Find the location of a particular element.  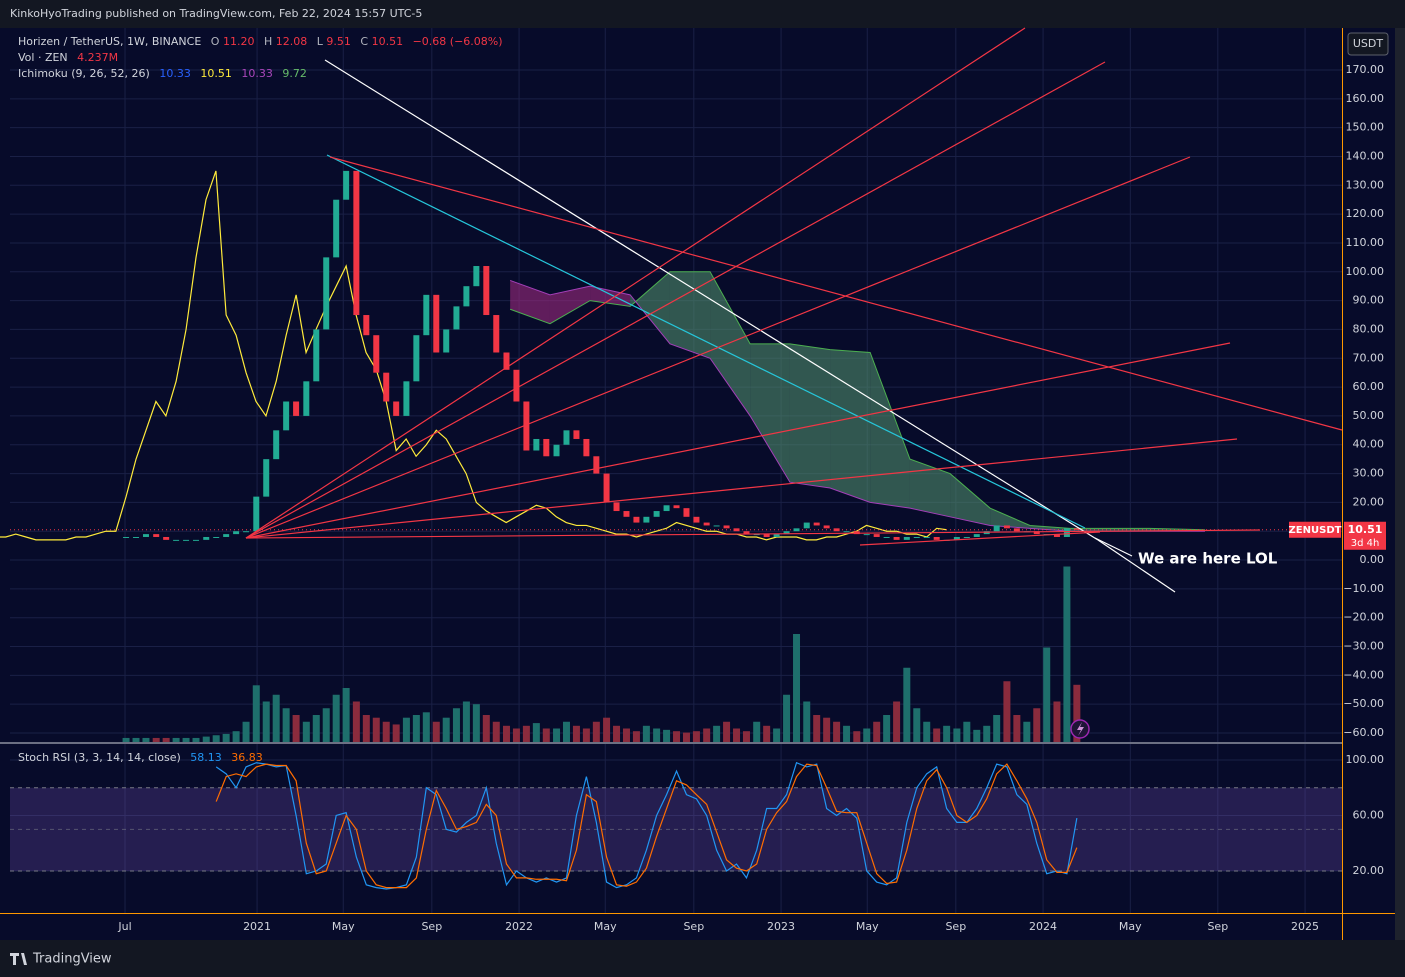

y-tick-label: −40.00 is located at coordinates (1363, 674).